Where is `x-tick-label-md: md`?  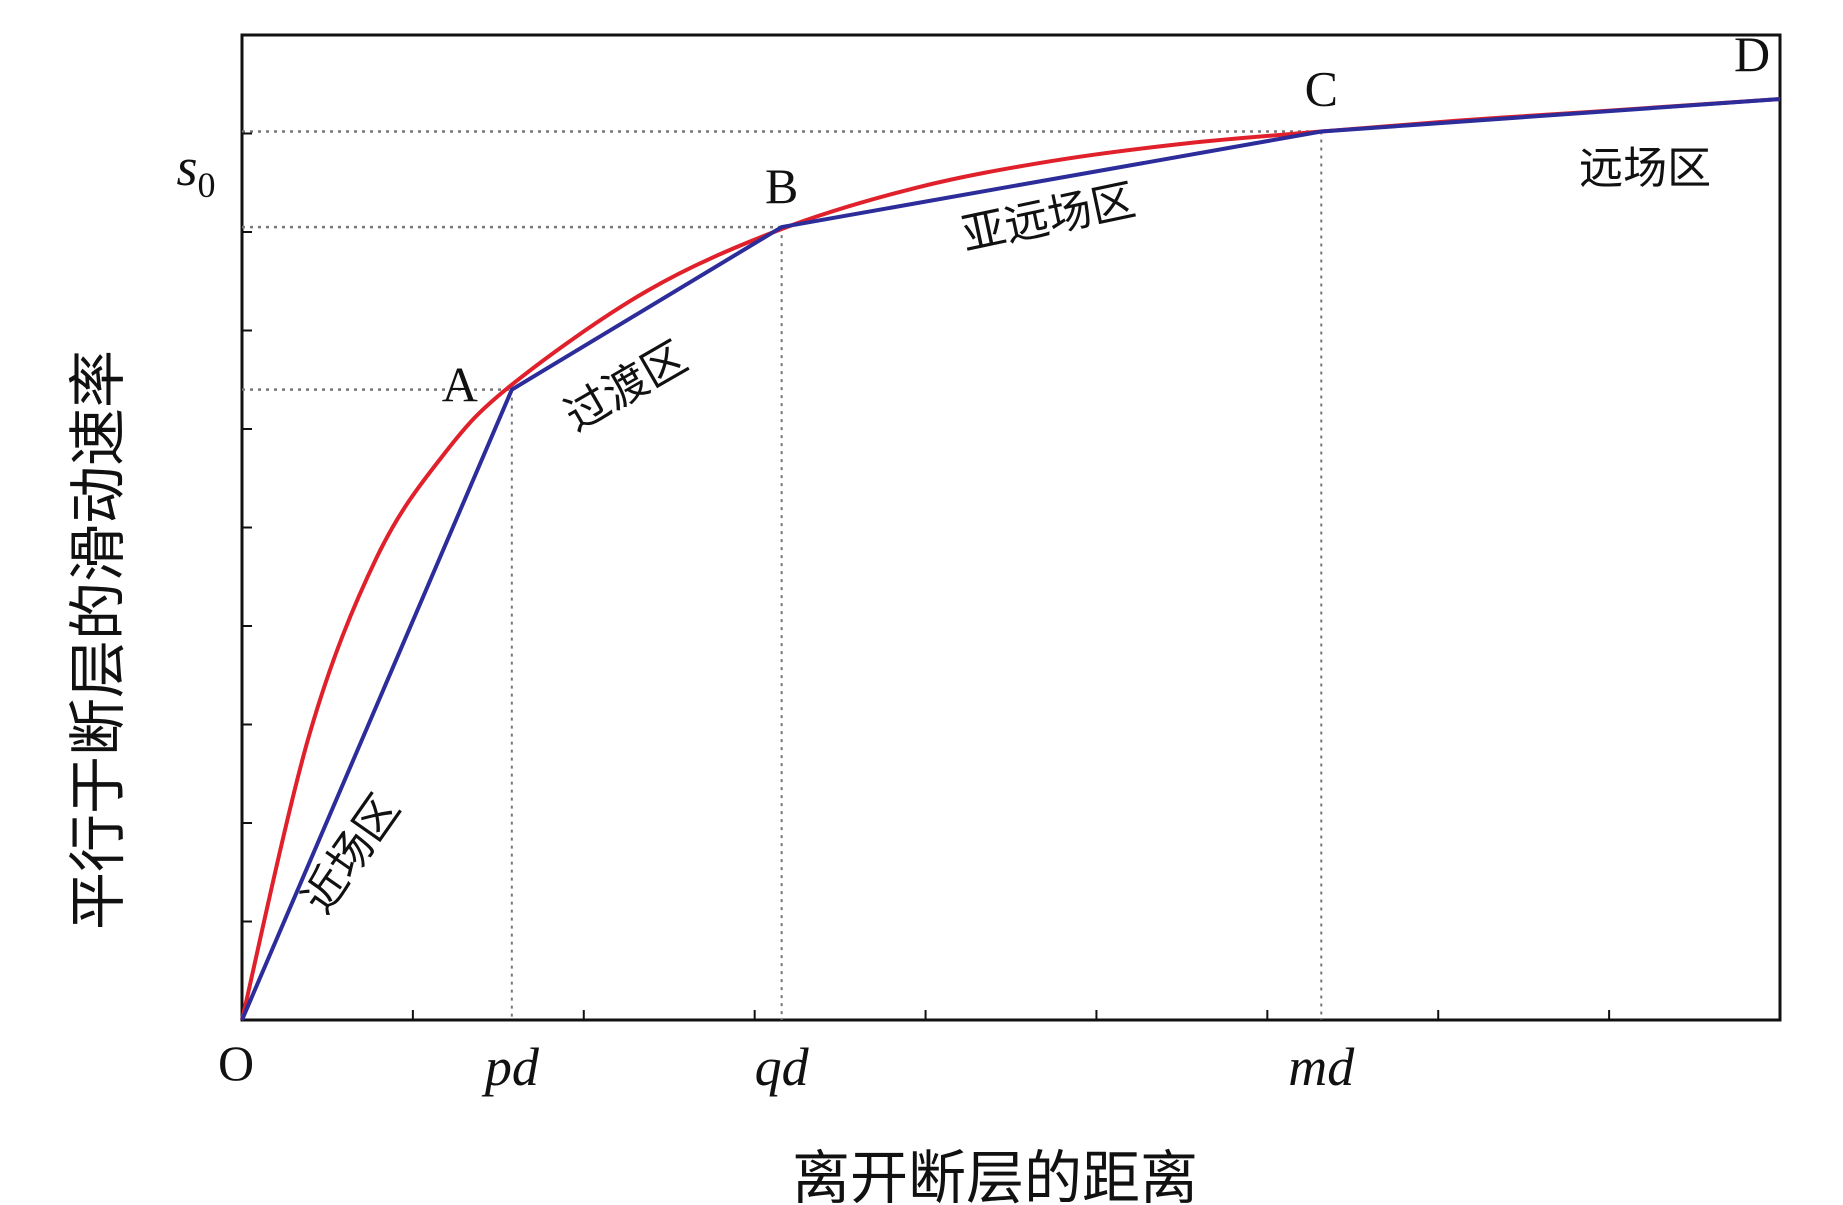 x-tick-label-md: md is located at coordinates (1321, 1067).